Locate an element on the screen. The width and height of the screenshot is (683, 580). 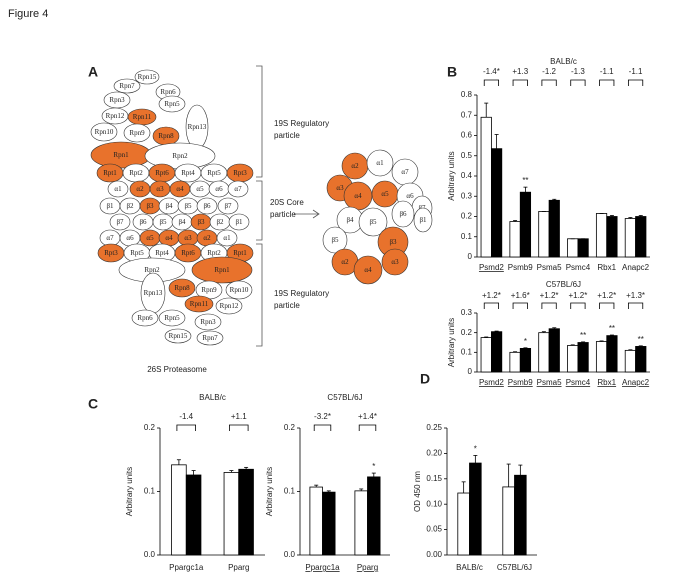
bracket-label: 20S Core is located at coordinates (287, 202).